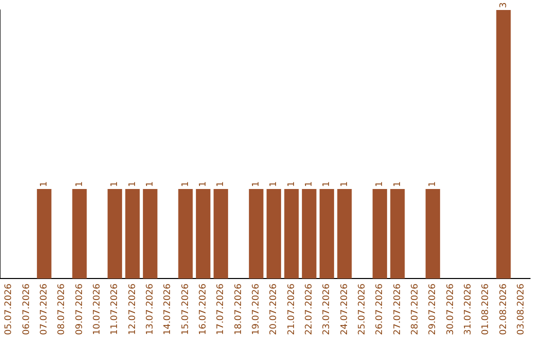 The width and height of the screenshot is (540, 340). What do you see at coordinates (451, 309) in the screenshot?
I see `x-tick-label: 30.07.2026` at bounding box center [451, 309].